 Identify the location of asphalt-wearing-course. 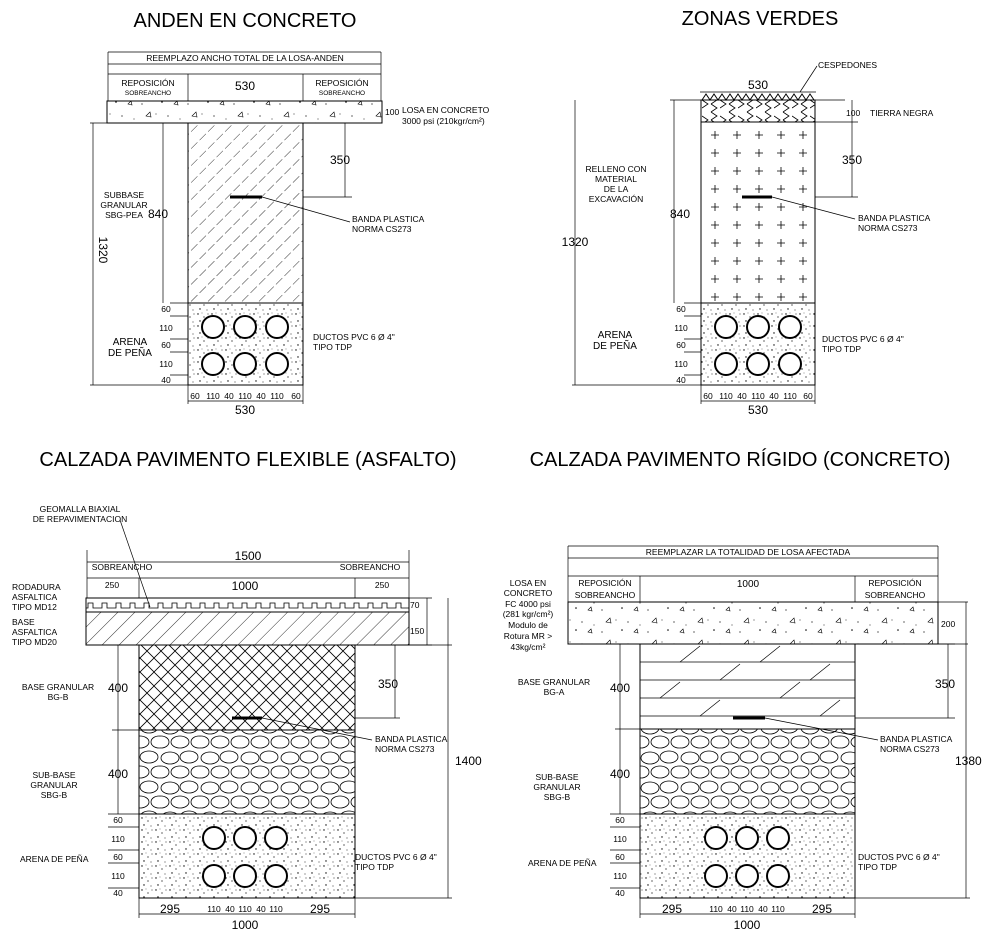
(247, 605).